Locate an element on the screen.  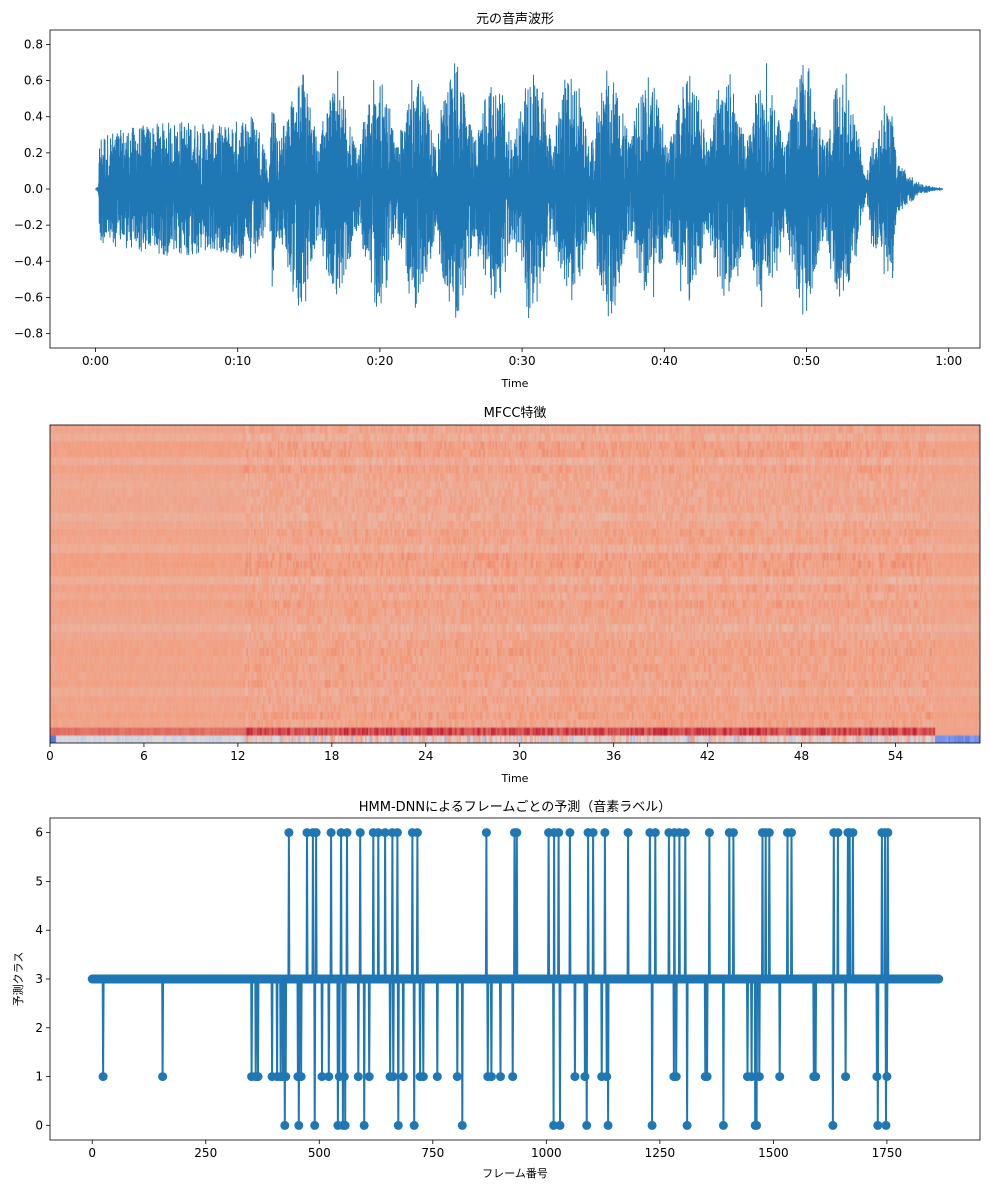
waveform-ytick-label: 0.0 is located at coordinates (33, 189).